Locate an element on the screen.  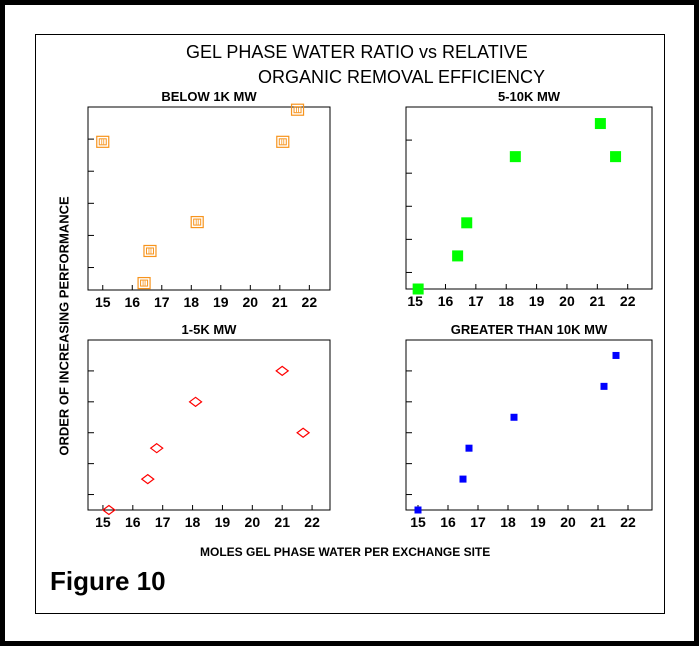
figure-title-line1: GEL PHASE WATER RATIO vs RELATIVE is located at coordinates (357, 52).